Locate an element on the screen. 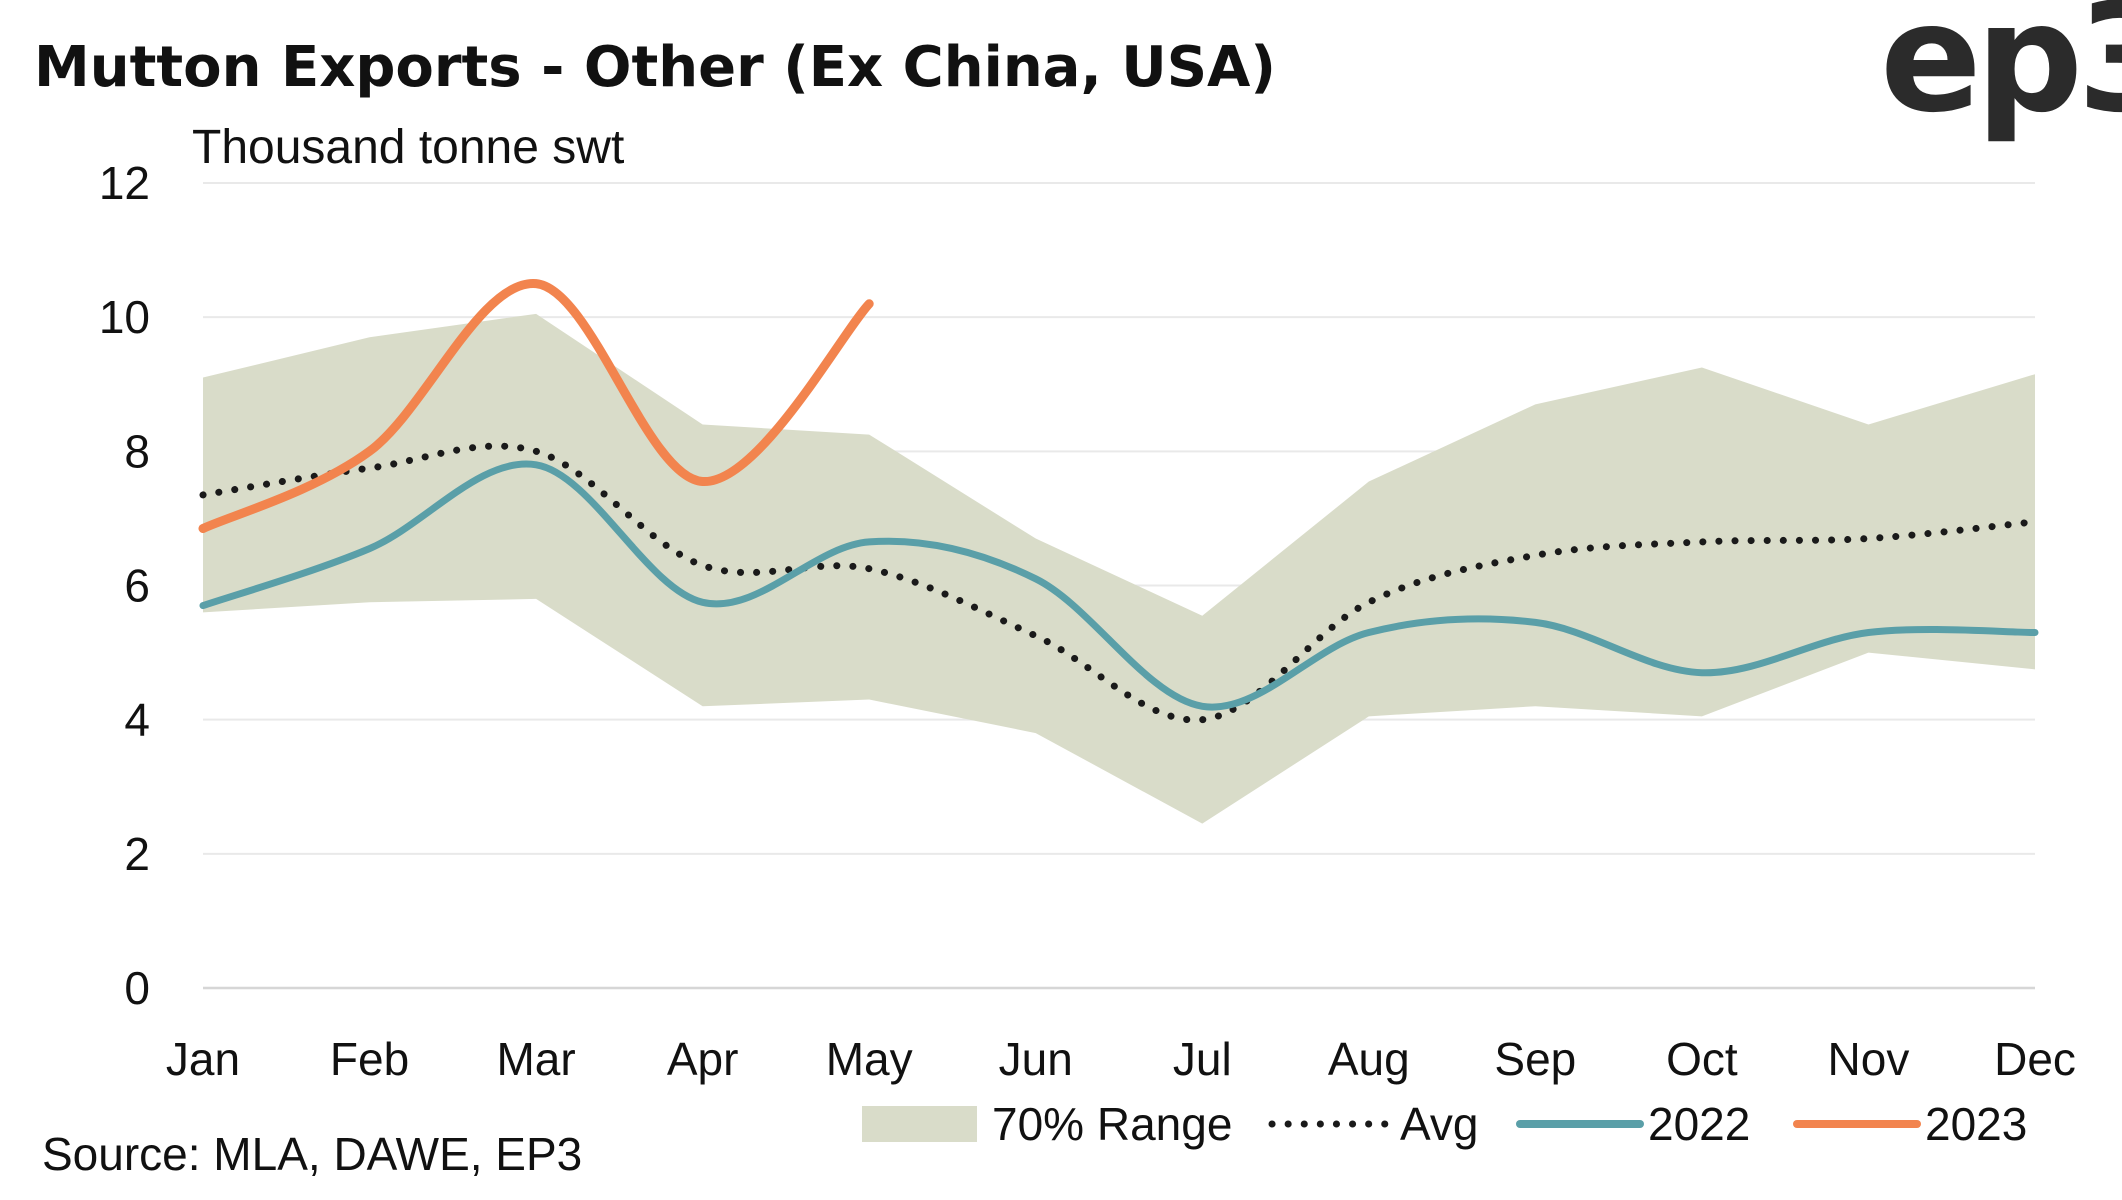  legend-label-range: 70% Range is located at coordinates (1112, 1124).